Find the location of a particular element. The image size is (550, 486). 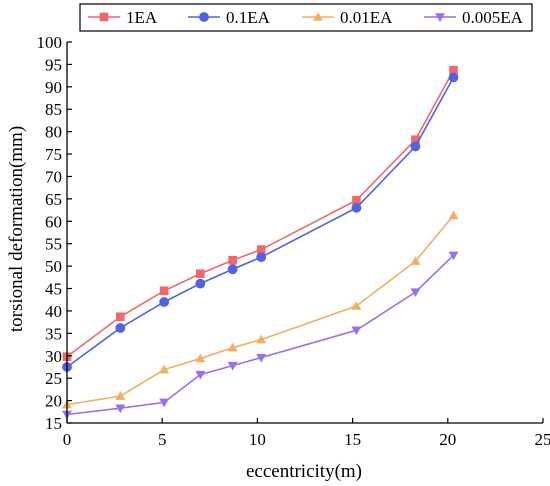

y-tick-label: 75 is located at coordinates (53, 154).